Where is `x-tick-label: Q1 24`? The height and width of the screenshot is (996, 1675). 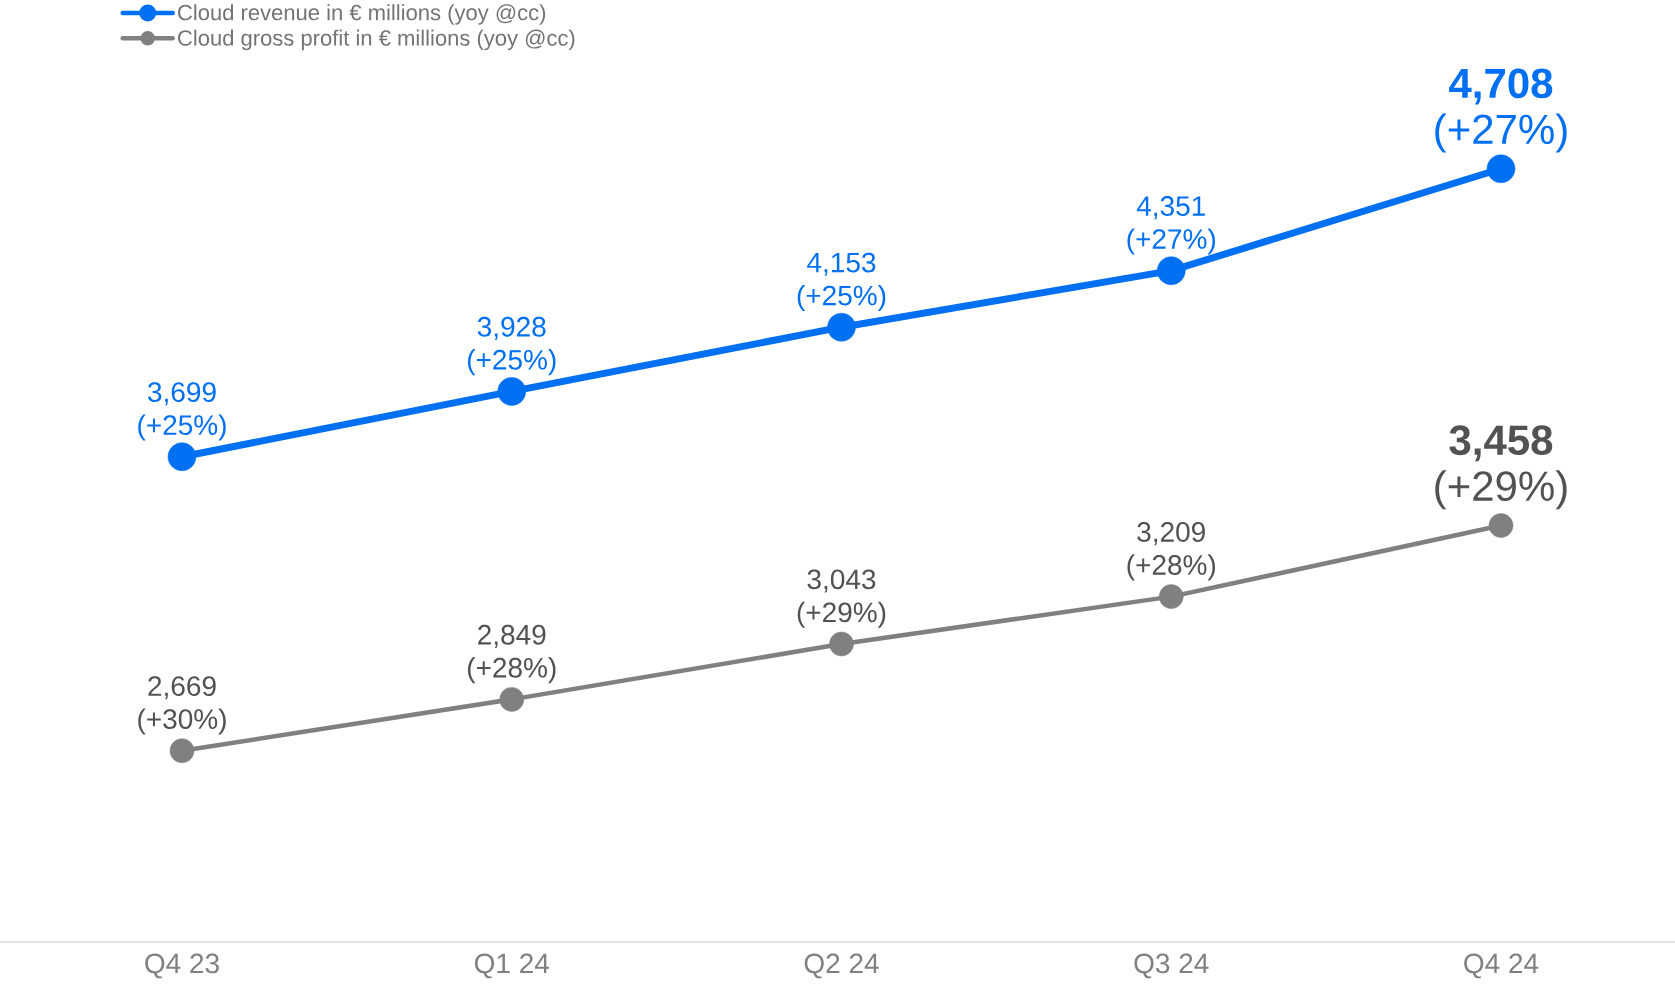 x-tick-label: Q1 24 is located at coordinates (512, 966).